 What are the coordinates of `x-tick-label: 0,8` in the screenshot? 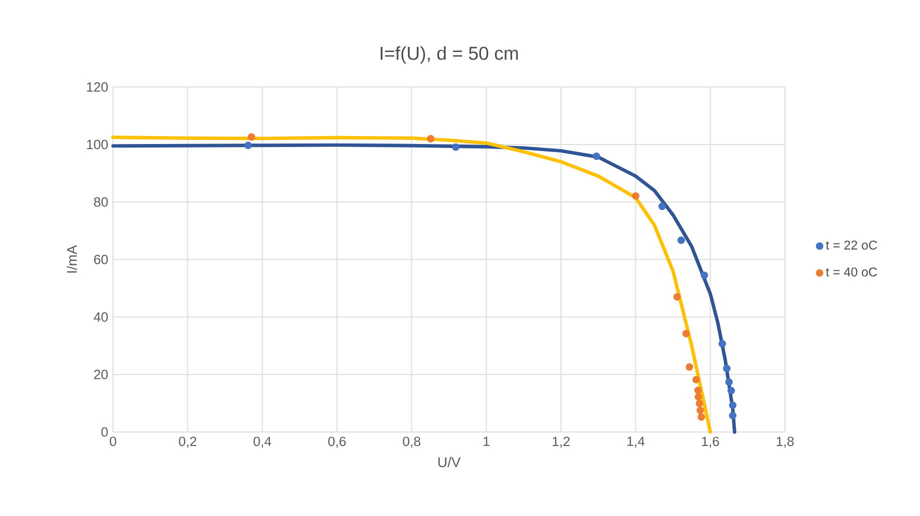 It's located at (411, 442).